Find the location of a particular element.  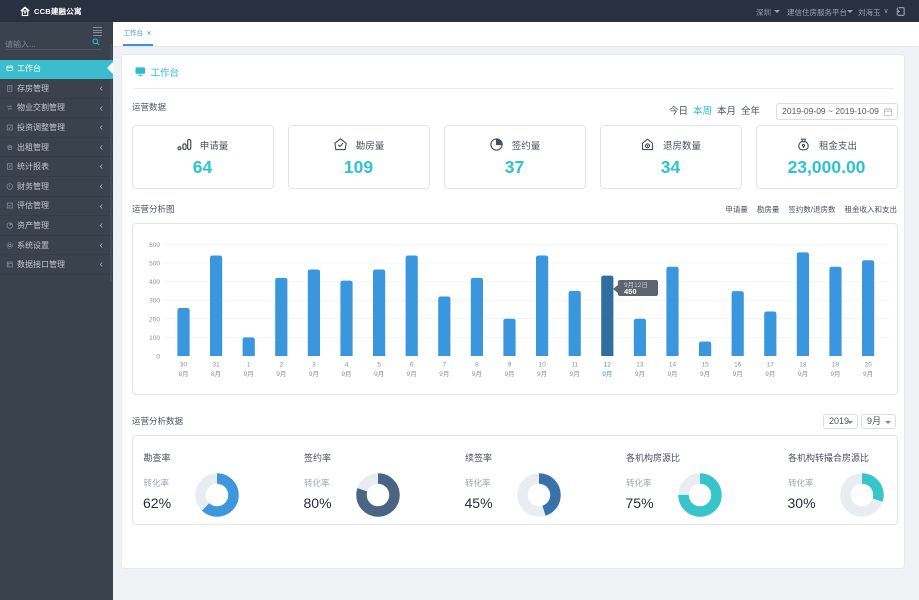

svg-text: 19 is located at coordinates (835, 365).